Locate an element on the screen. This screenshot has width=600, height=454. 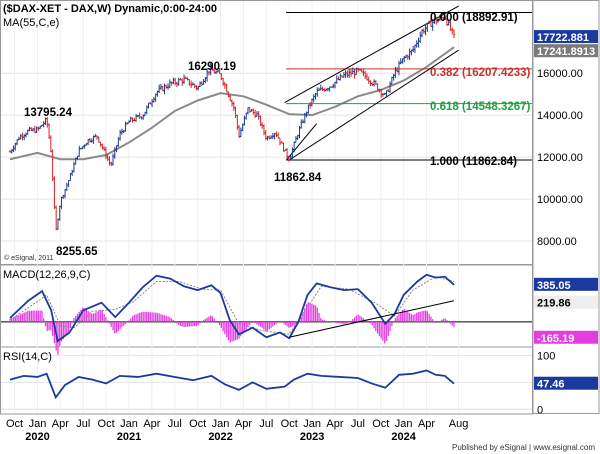
year-tick-label: 2024 is located at coordinates (403, 437).